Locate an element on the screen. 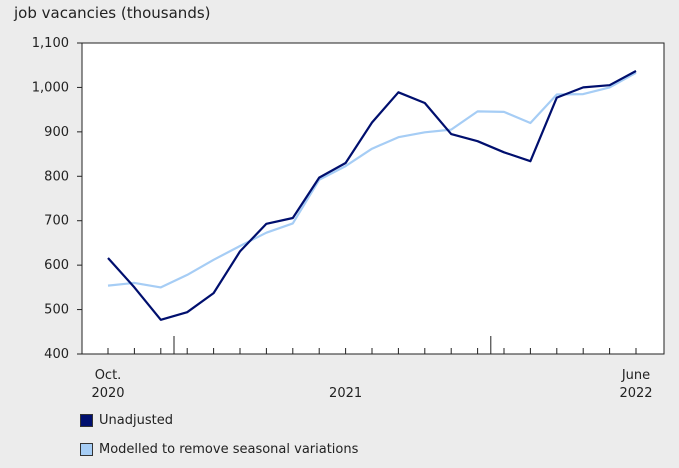 This screenshot has height=468, width=679. legend-label-unadjusted: Unadjusted is located at coordinates (136, 420).